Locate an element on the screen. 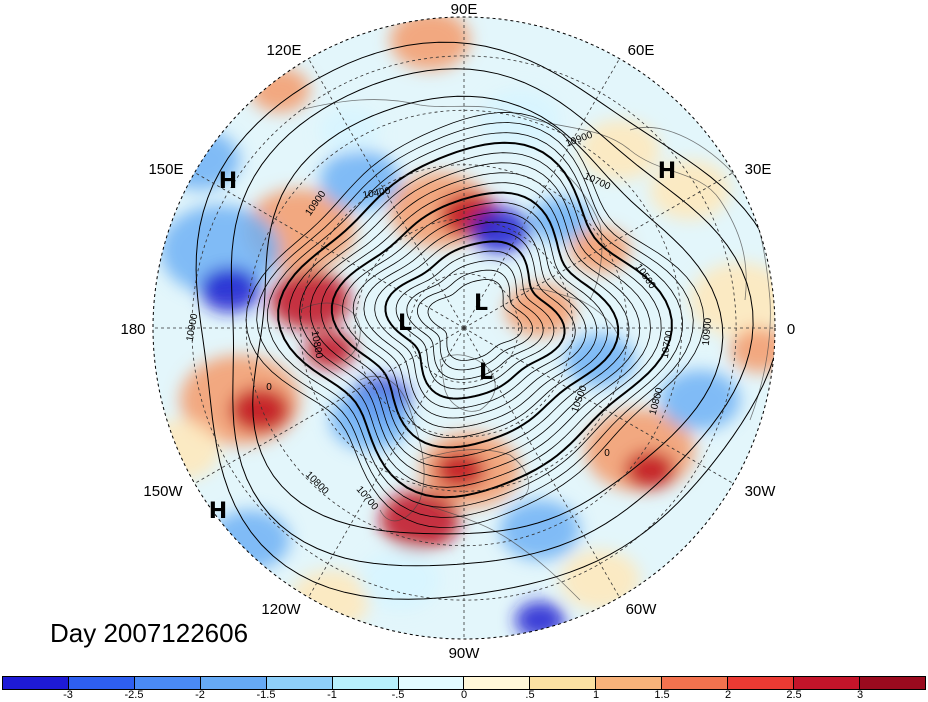 The height and width of the screenshot is (702, 928). colorbar is located at coordinates (464, 683).